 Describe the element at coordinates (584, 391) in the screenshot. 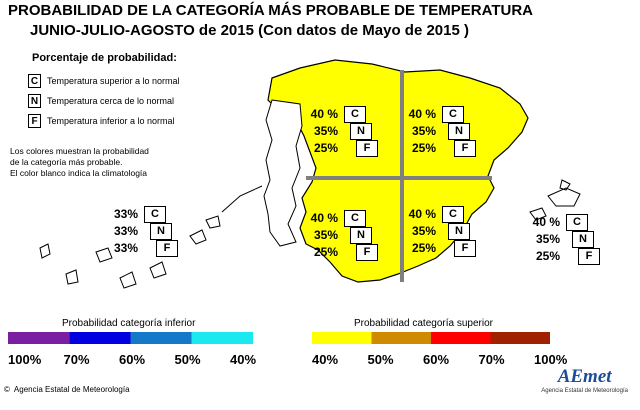

I see `logo-subtitle: Agencia Estatal de Meteorología` at that location.